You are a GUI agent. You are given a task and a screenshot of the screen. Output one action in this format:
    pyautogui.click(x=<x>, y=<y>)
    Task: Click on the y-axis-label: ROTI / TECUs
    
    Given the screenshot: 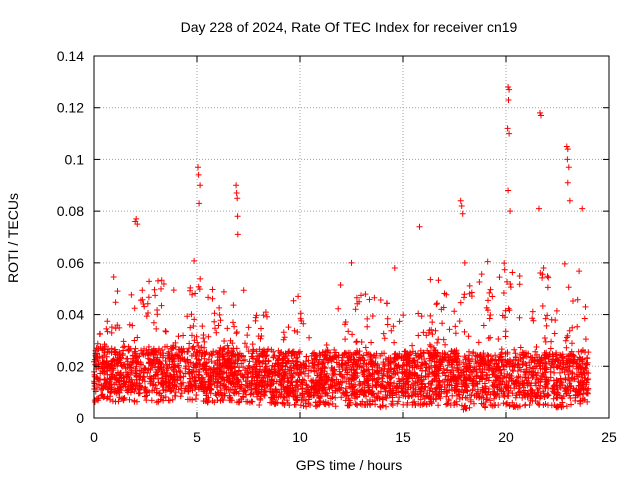 What is the action you would take?
    pyautogui.click(x=13, y=238)
    